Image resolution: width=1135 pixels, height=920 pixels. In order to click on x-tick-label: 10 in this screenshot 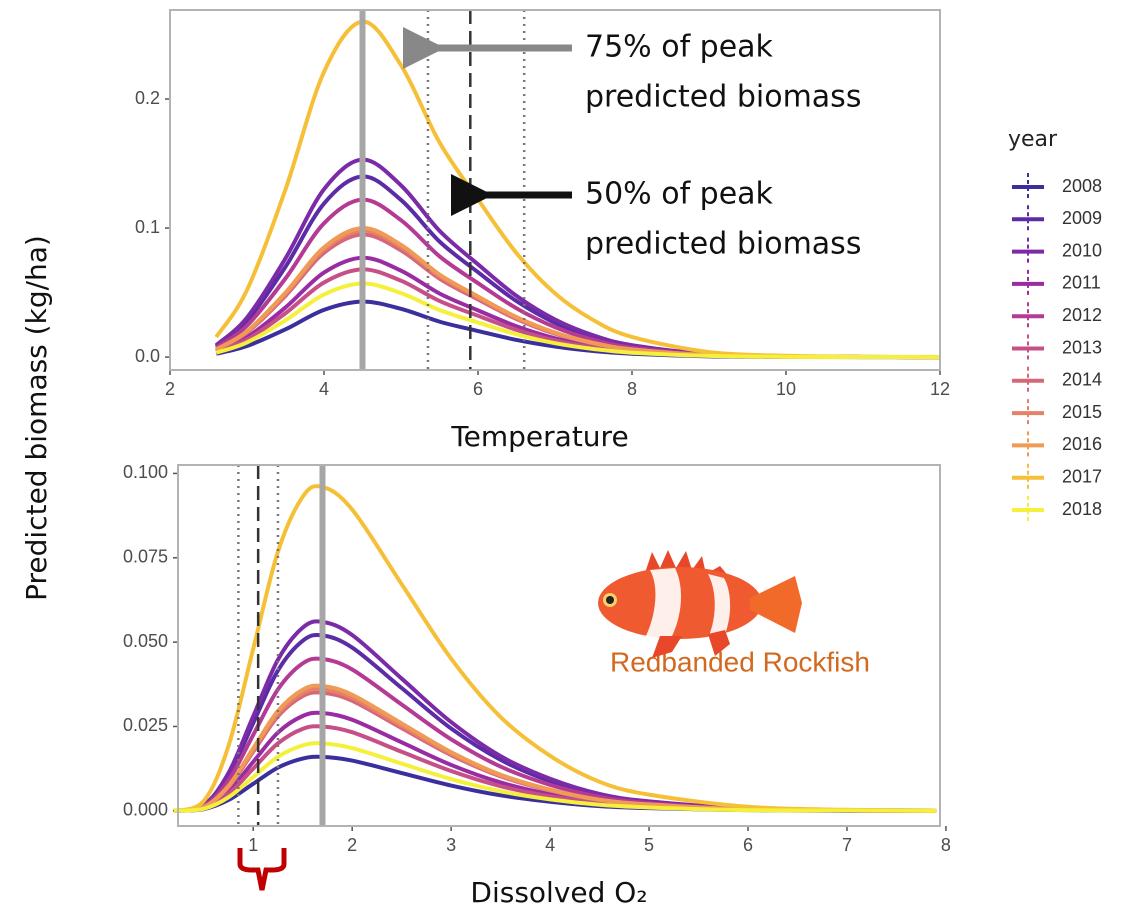, I will do `click(786, 389)`.